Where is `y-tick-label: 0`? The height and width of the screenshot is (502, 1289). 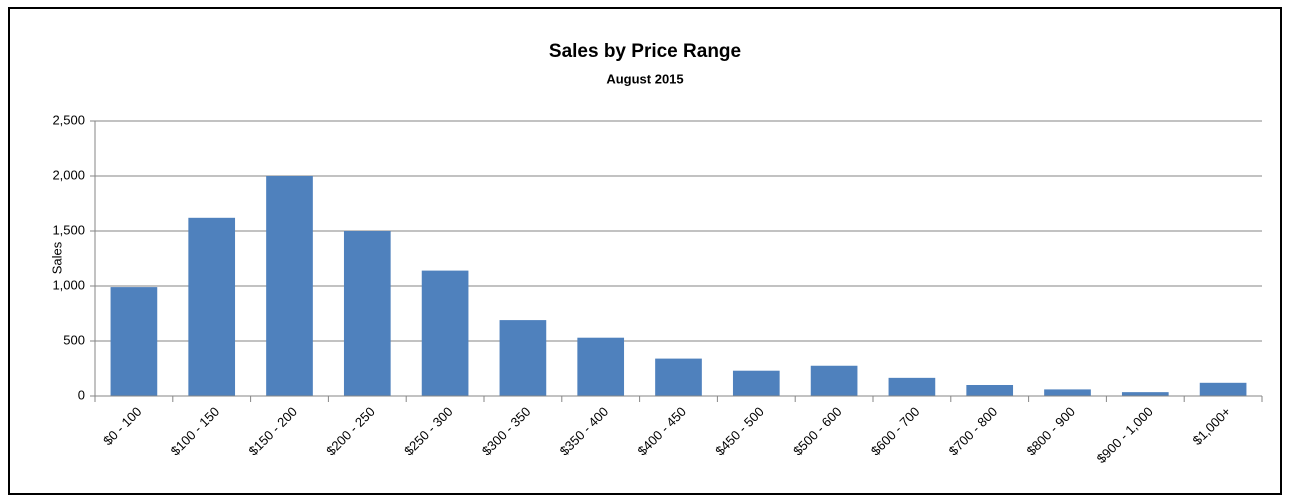
y-tick-label: 0 is located at coordinates (81, 394).